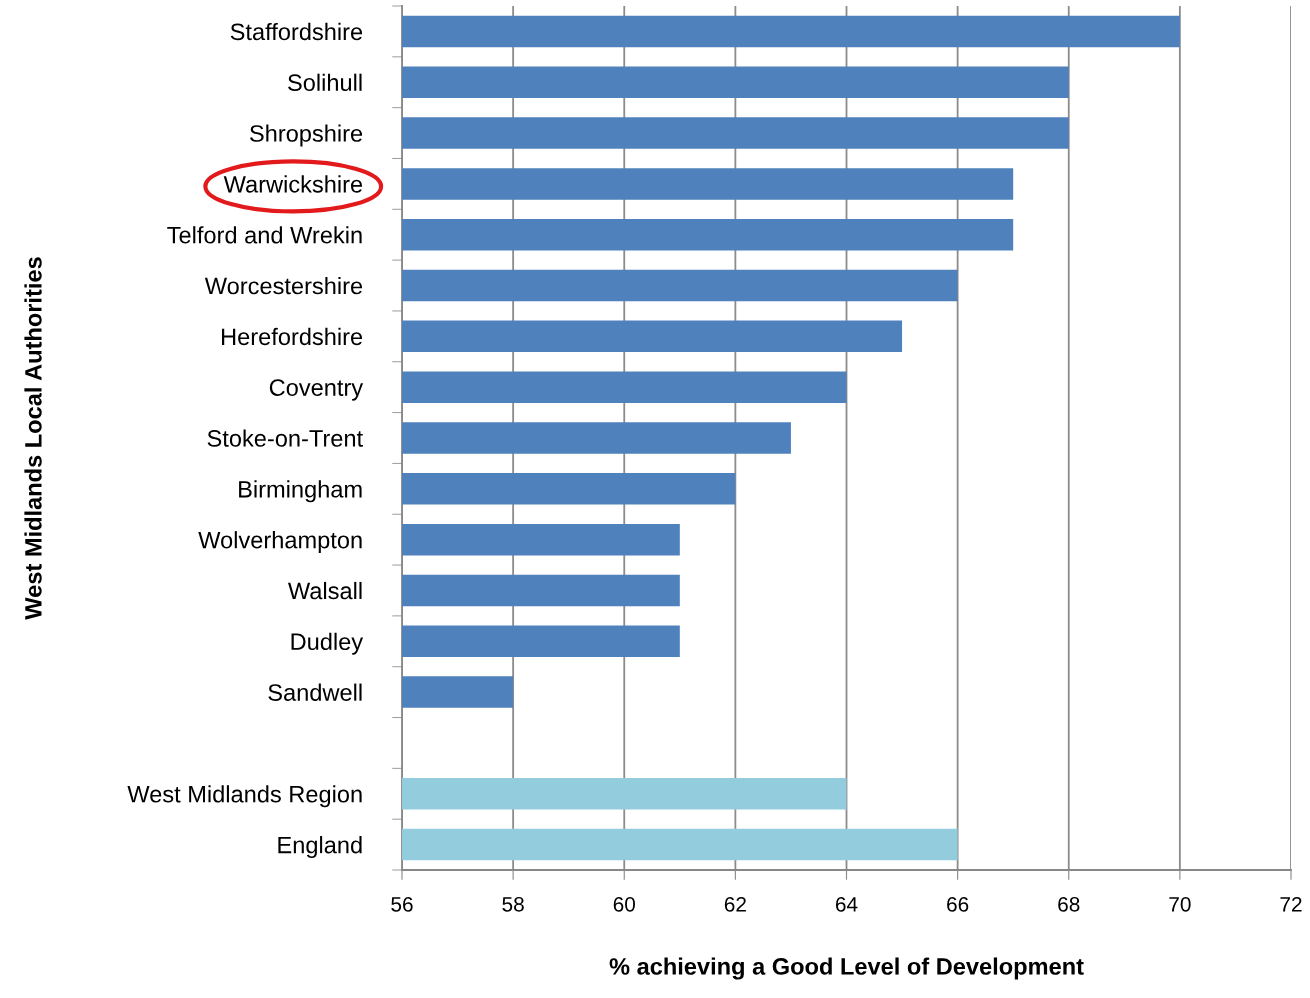 The height and width of the screenshot is (998, 1310). Describe the element at coordinates (325, 82) in the screenshot. I see `y-tick-label: Solihull` at that location.